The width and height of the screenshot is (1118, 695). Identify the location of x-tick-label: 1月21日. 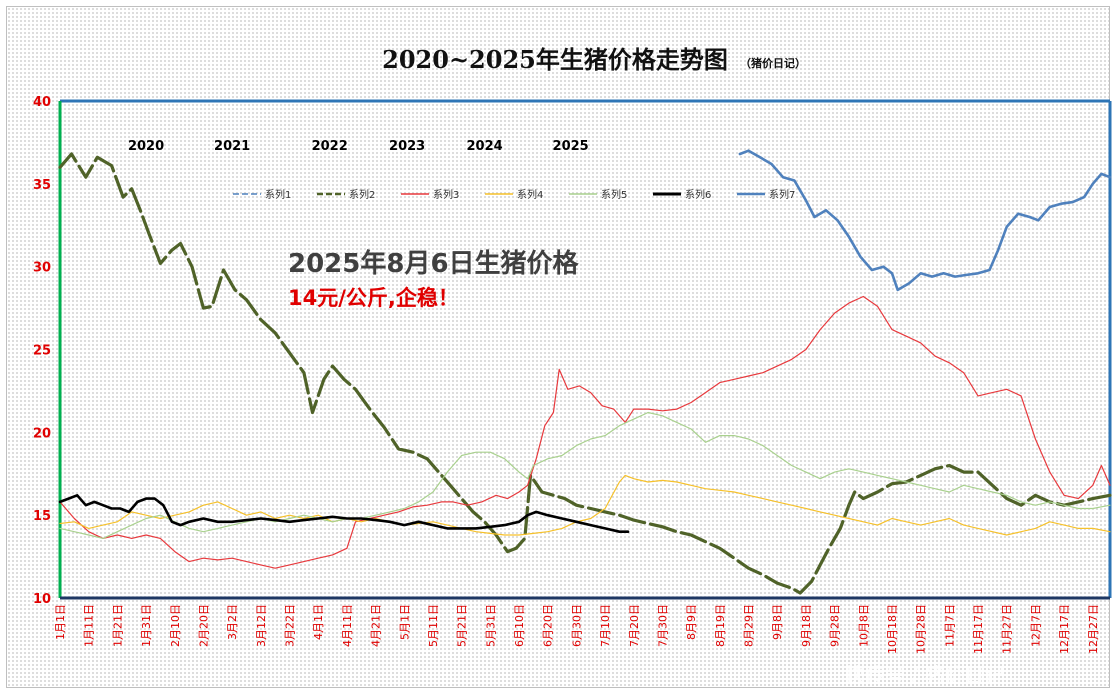
(117, 625).